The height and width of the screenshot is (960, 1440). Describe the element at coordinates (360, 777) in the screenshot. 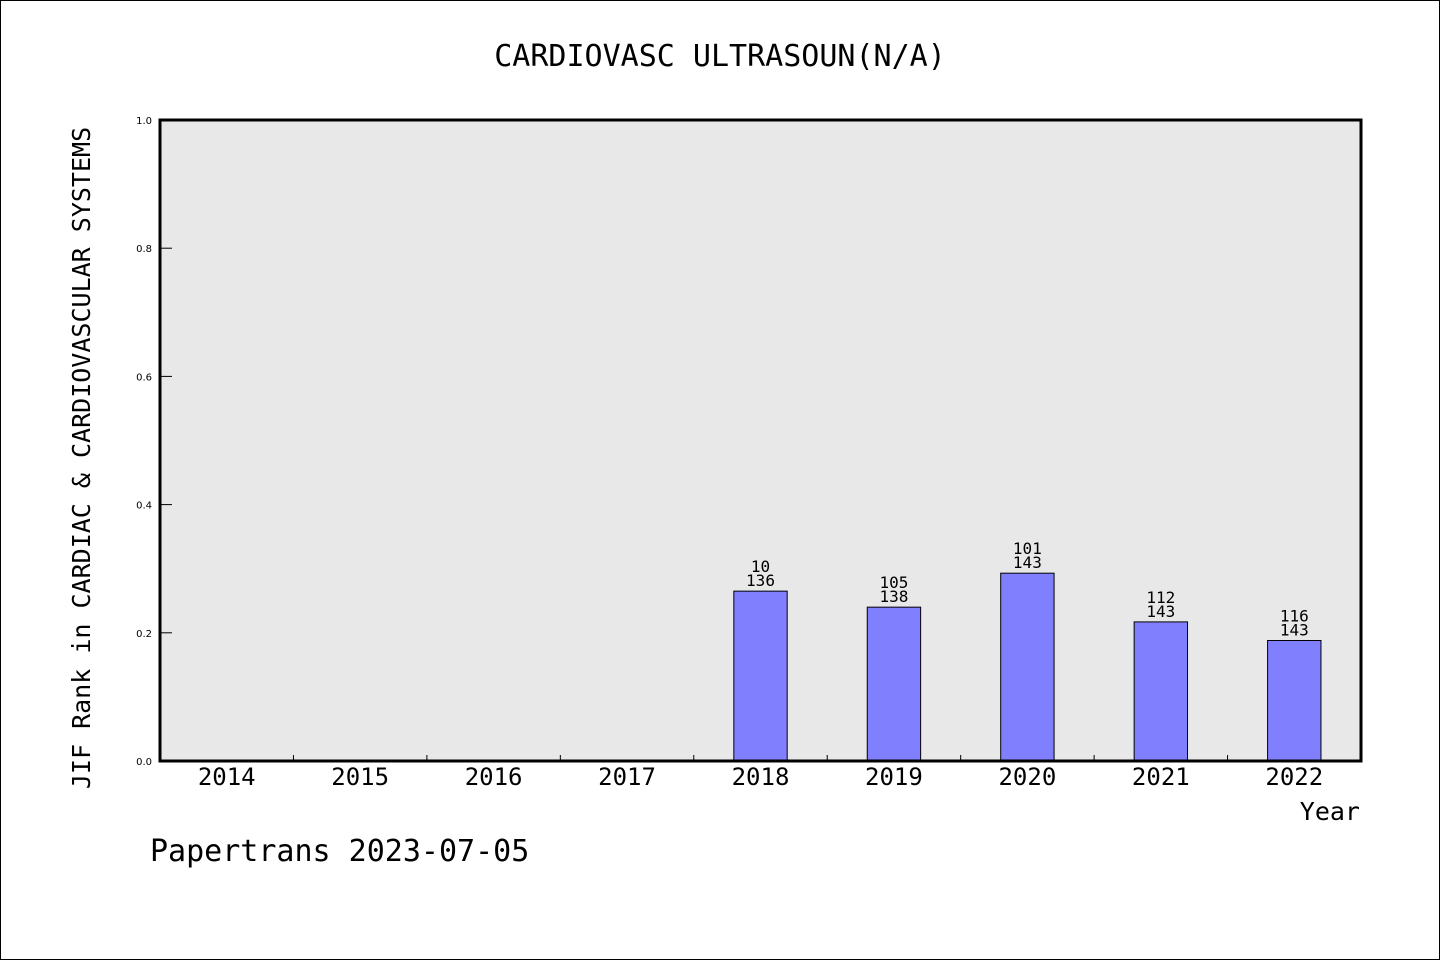

I see `x-tick-label-2015: 2015` at that location.